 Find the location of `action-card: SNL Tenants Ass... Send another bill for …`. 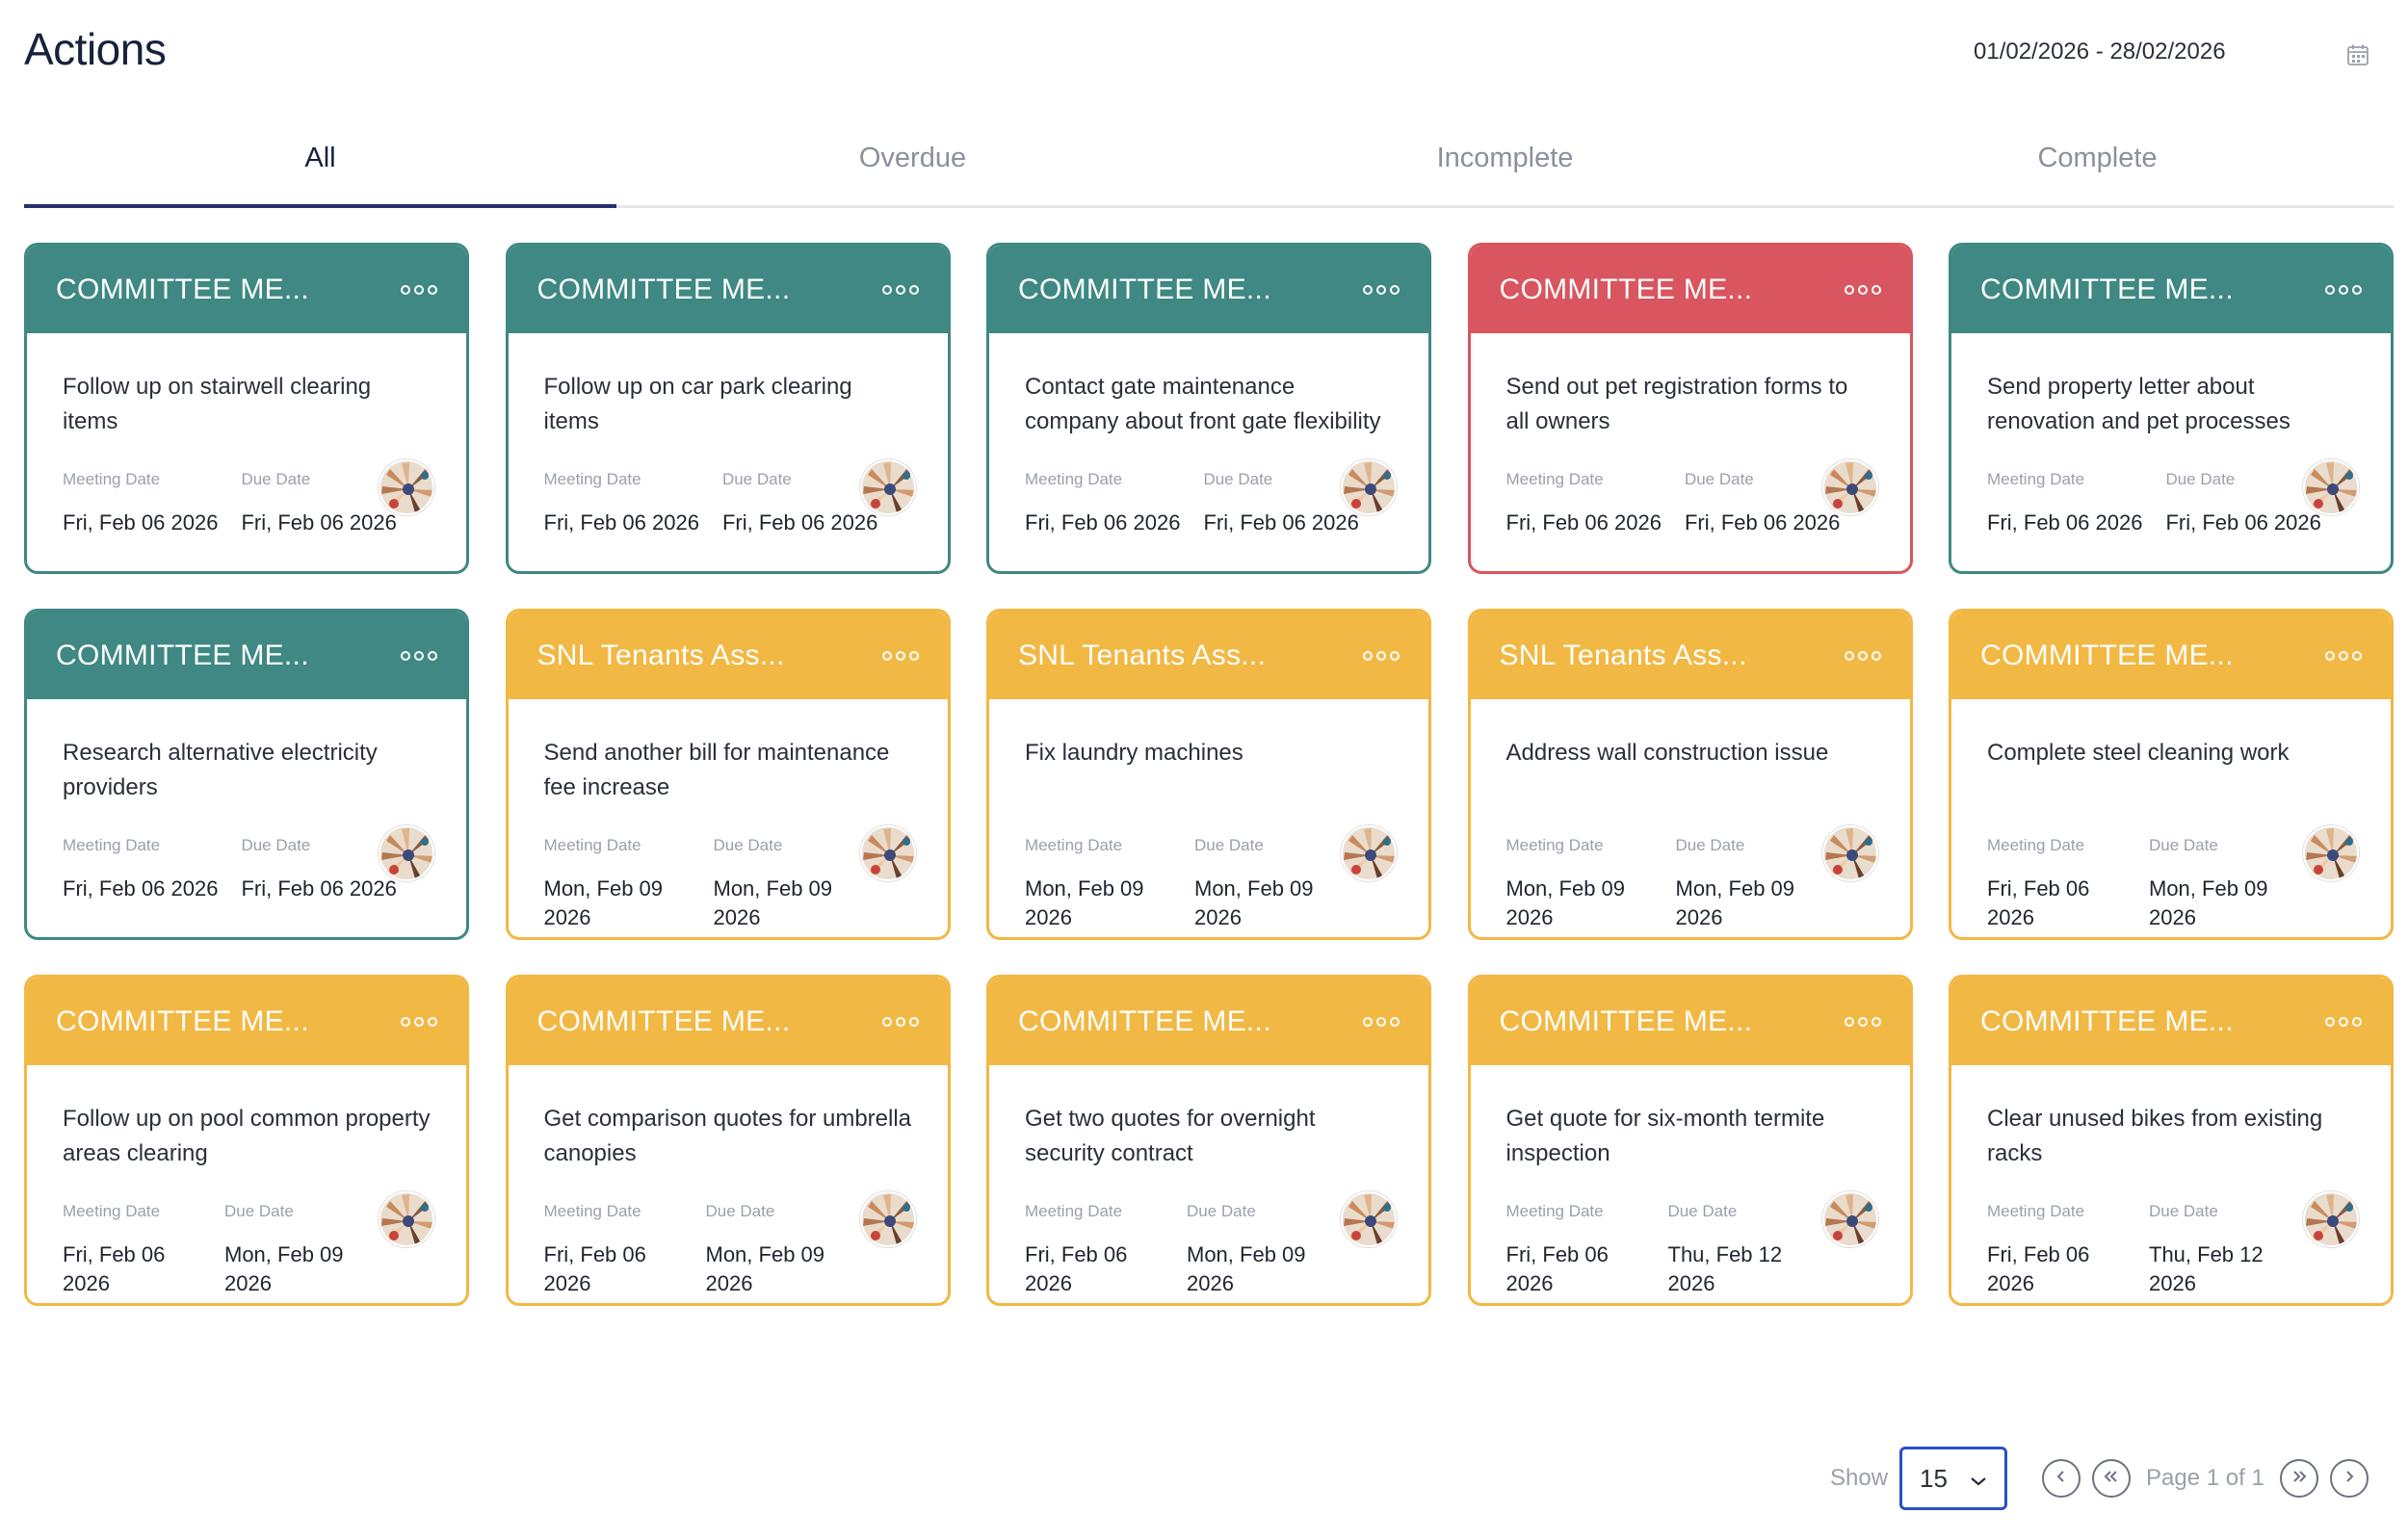

action-card: SNL Tenants Ass... Send another bill for … is located at coordinates (728, 774).